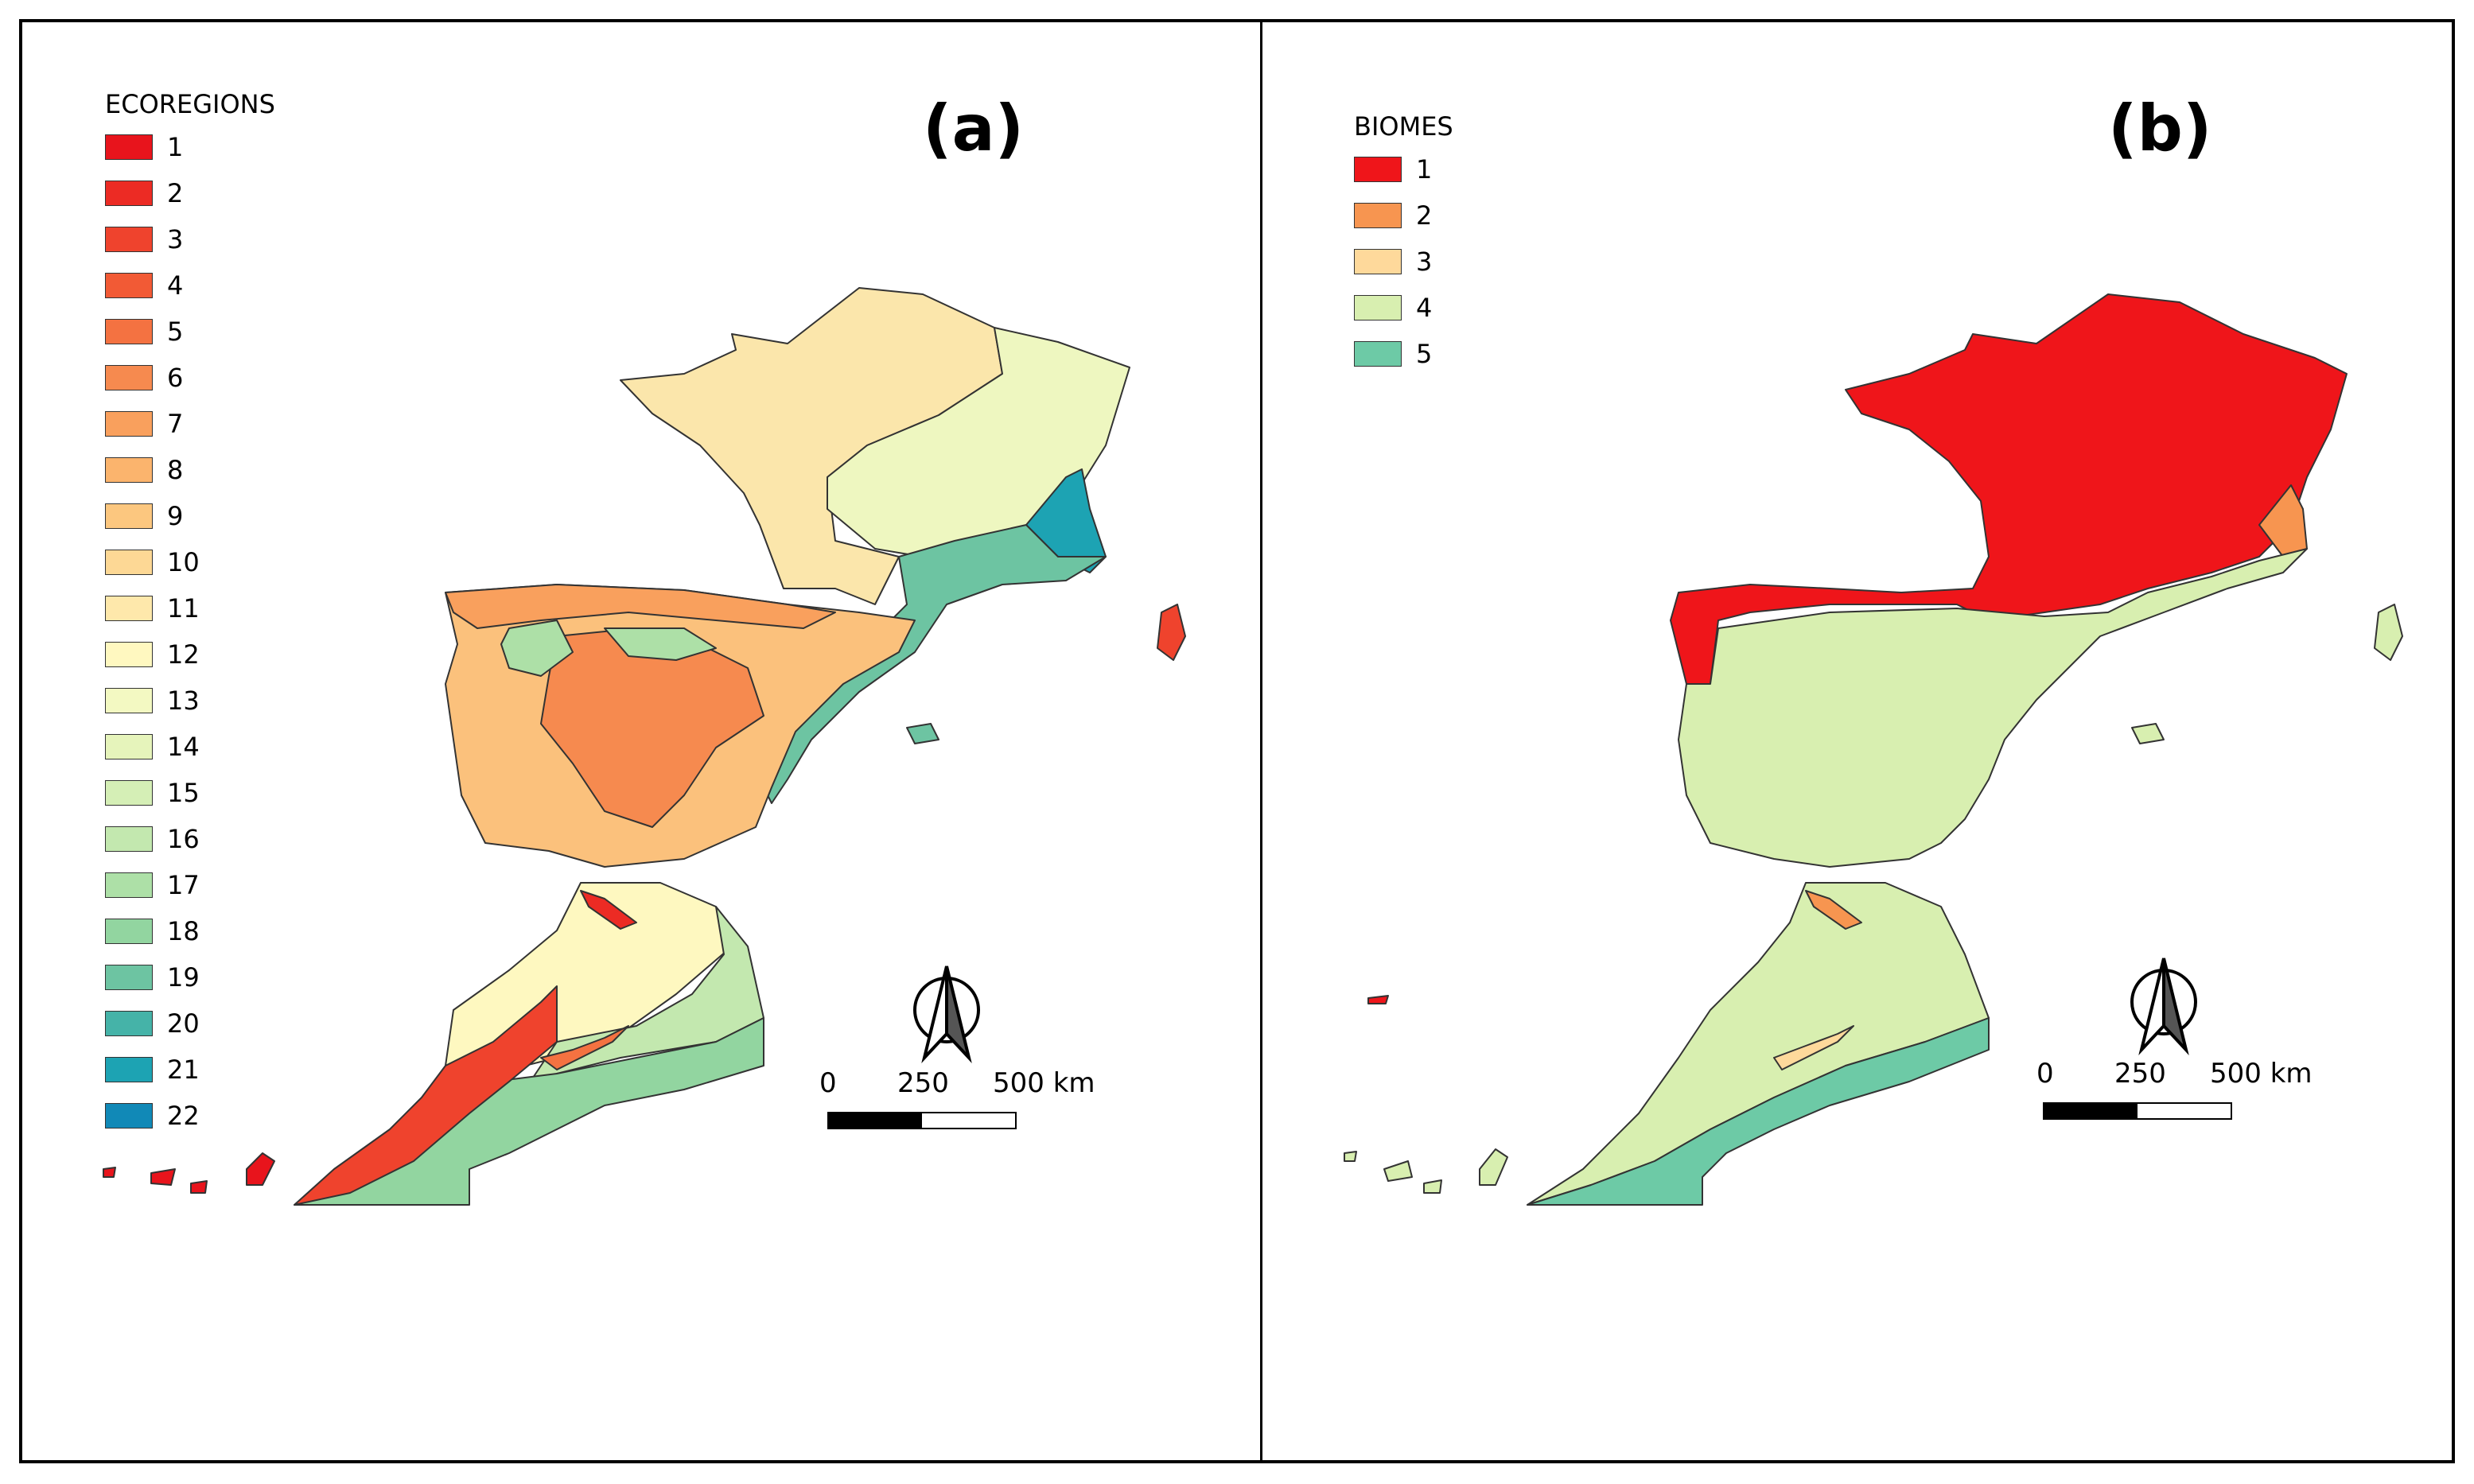  What do you see at coordinates (175, 516) in the screenshot?
I see `legend-label: 9` at bounding box center [175, 516].